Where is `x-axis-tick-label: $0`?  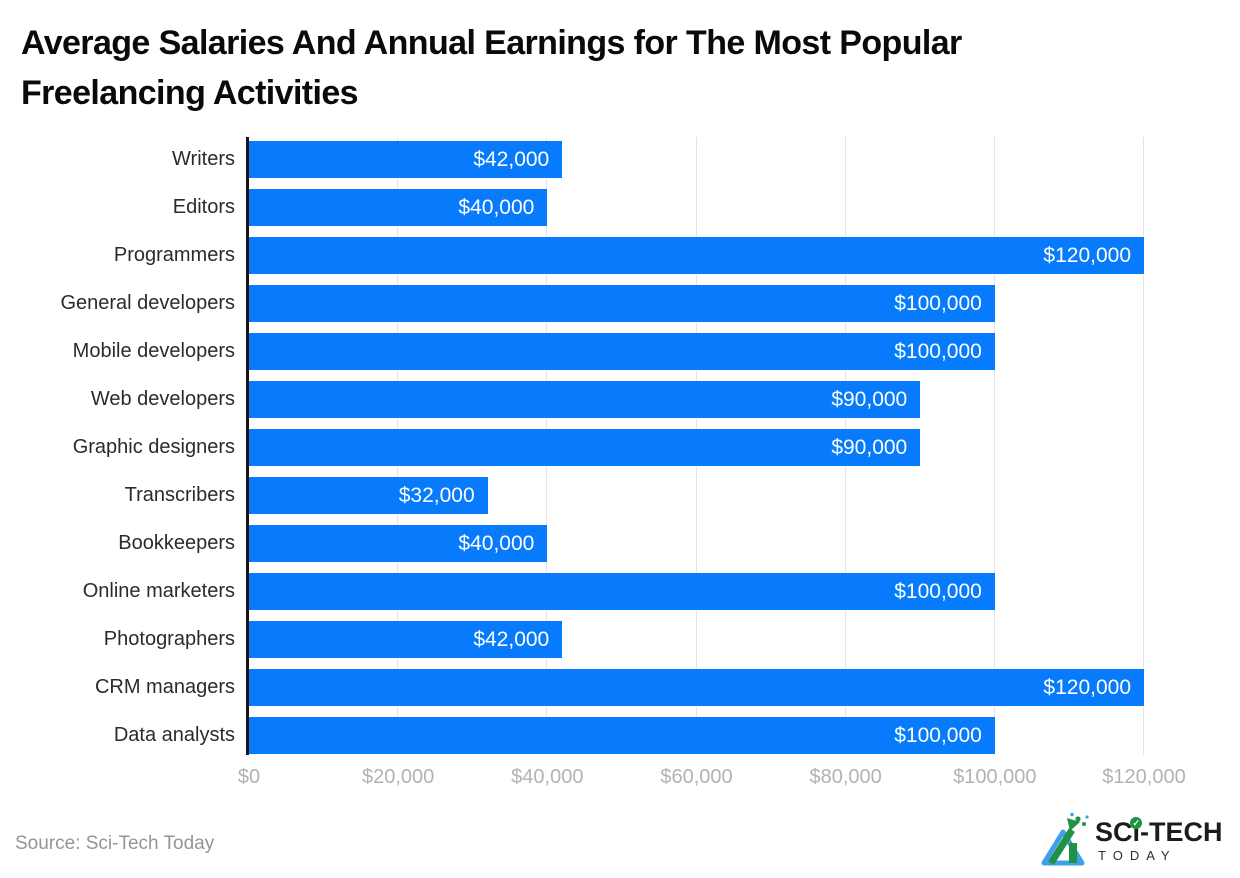 x-axis-tick-label: $0 is located at coordinates (249, 777).